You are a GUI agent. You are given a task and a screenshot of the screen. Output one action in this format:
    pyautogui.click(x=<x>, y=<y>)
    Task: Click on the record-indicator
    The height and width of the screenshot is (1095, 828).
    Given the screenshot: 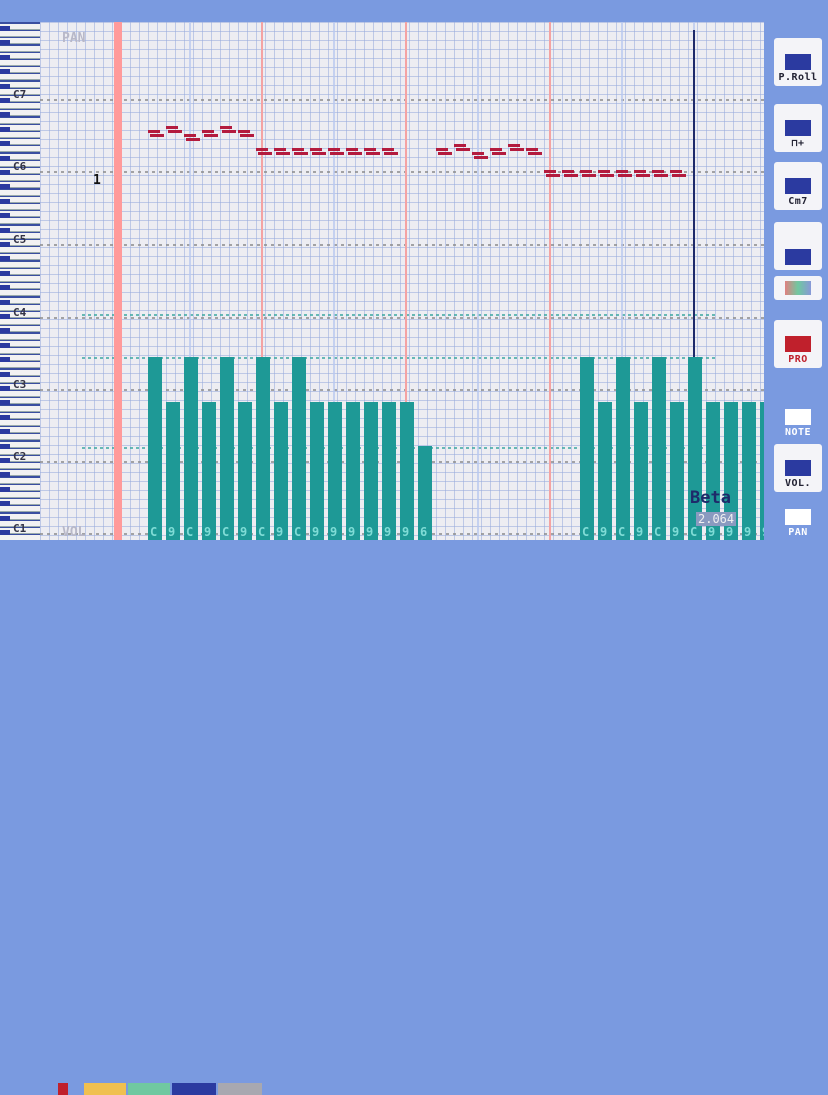 What is the action you would take?
    pyautogui.click(x=63, y=1089)
    